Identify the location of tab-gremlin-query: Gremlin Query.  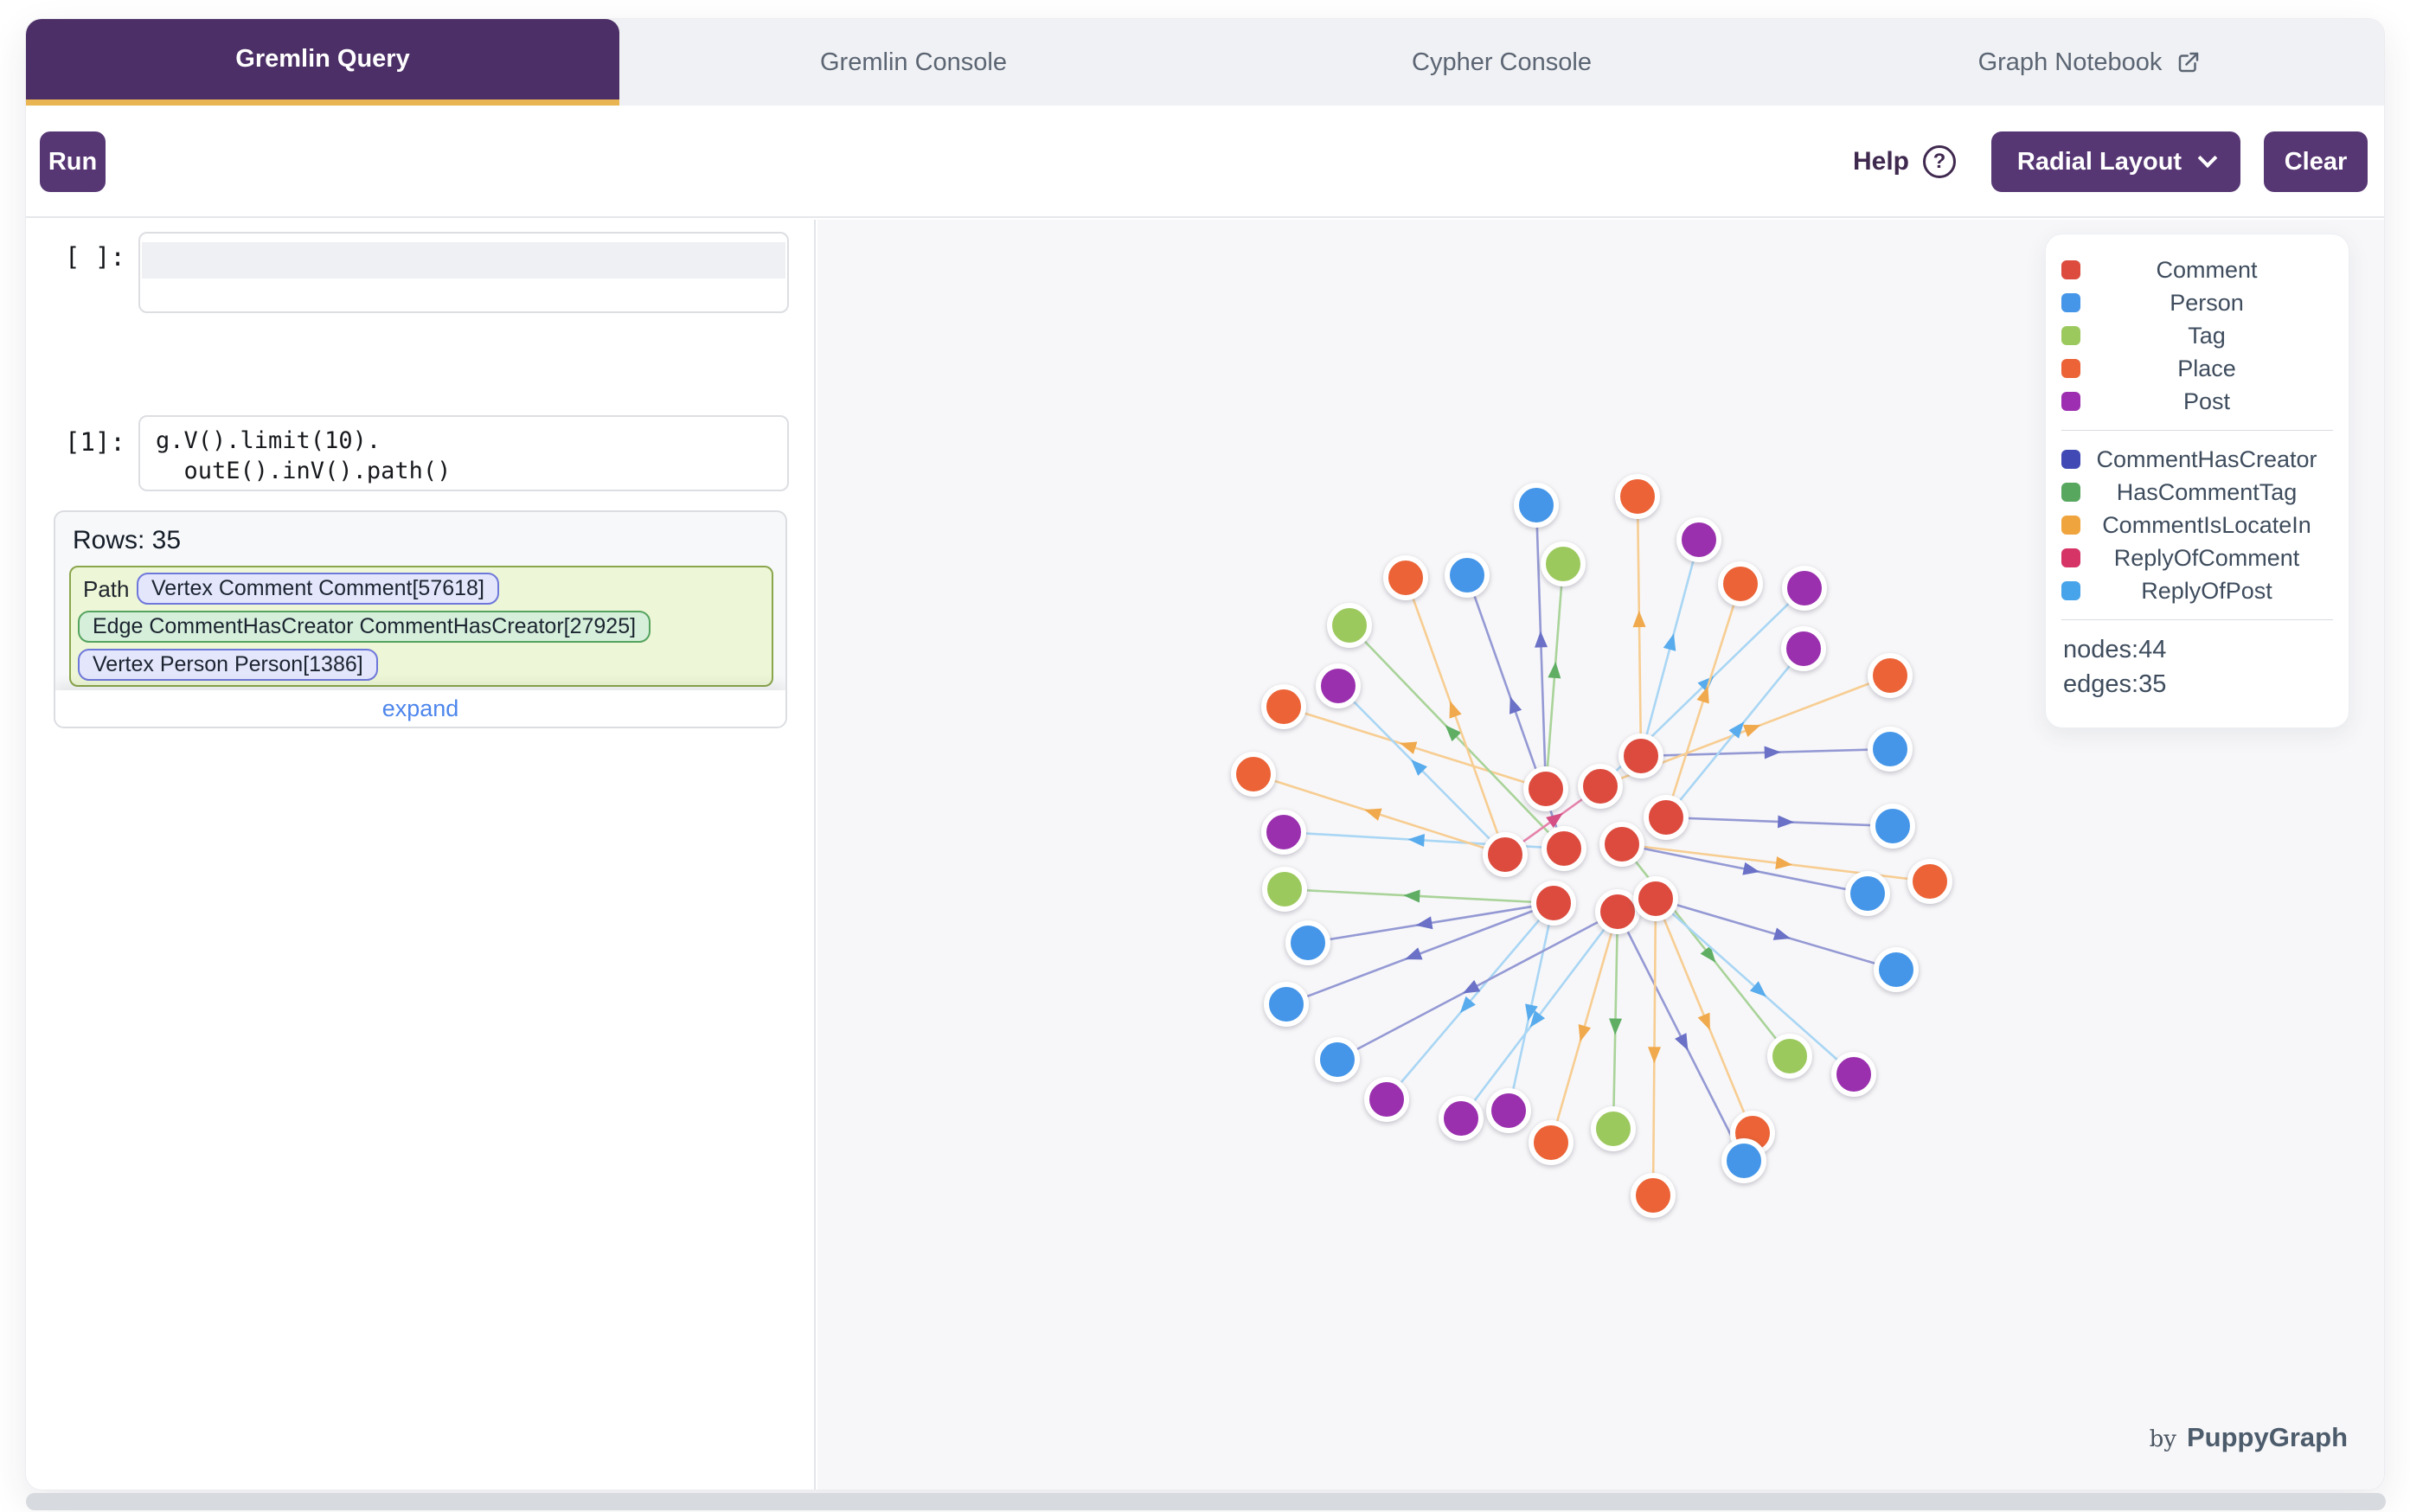
(322, 62).